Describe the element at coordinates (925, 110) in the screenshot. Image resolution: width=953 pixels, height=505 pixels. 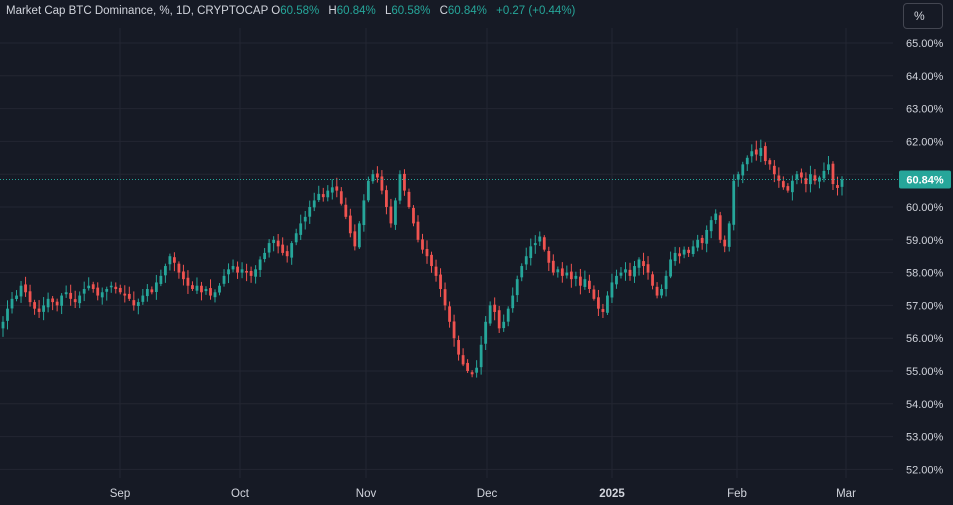
I see `y-tick-label: 63.00%` at that location.